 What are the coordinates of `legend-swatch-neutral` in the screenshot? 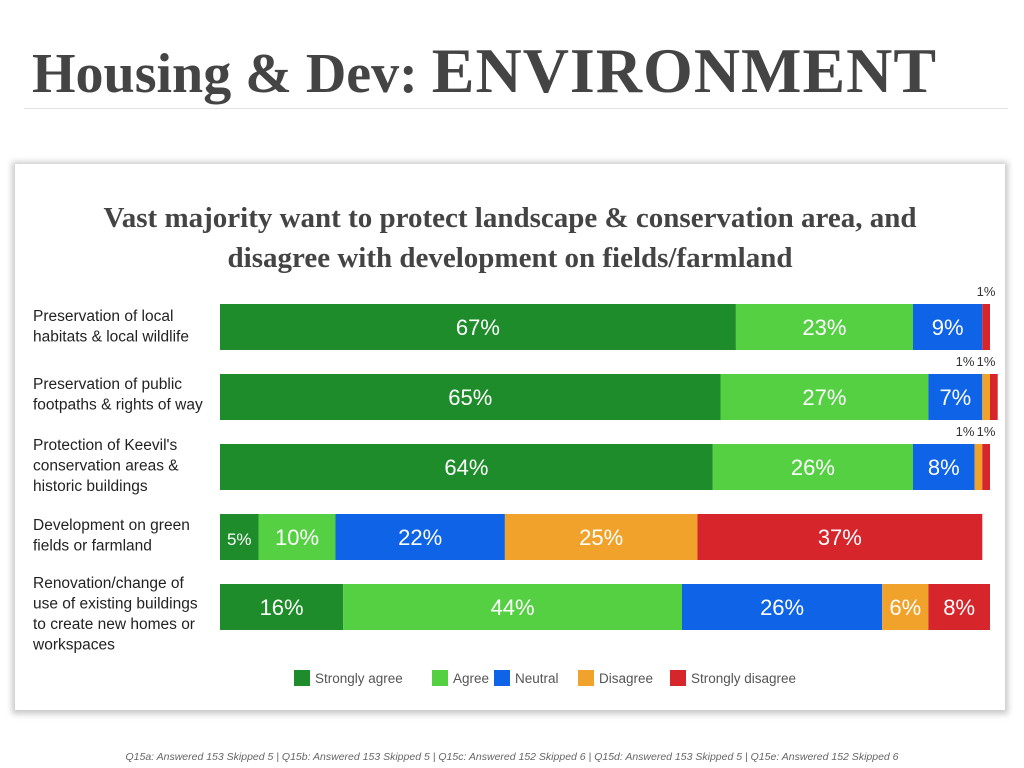 It's located at (502, 678).